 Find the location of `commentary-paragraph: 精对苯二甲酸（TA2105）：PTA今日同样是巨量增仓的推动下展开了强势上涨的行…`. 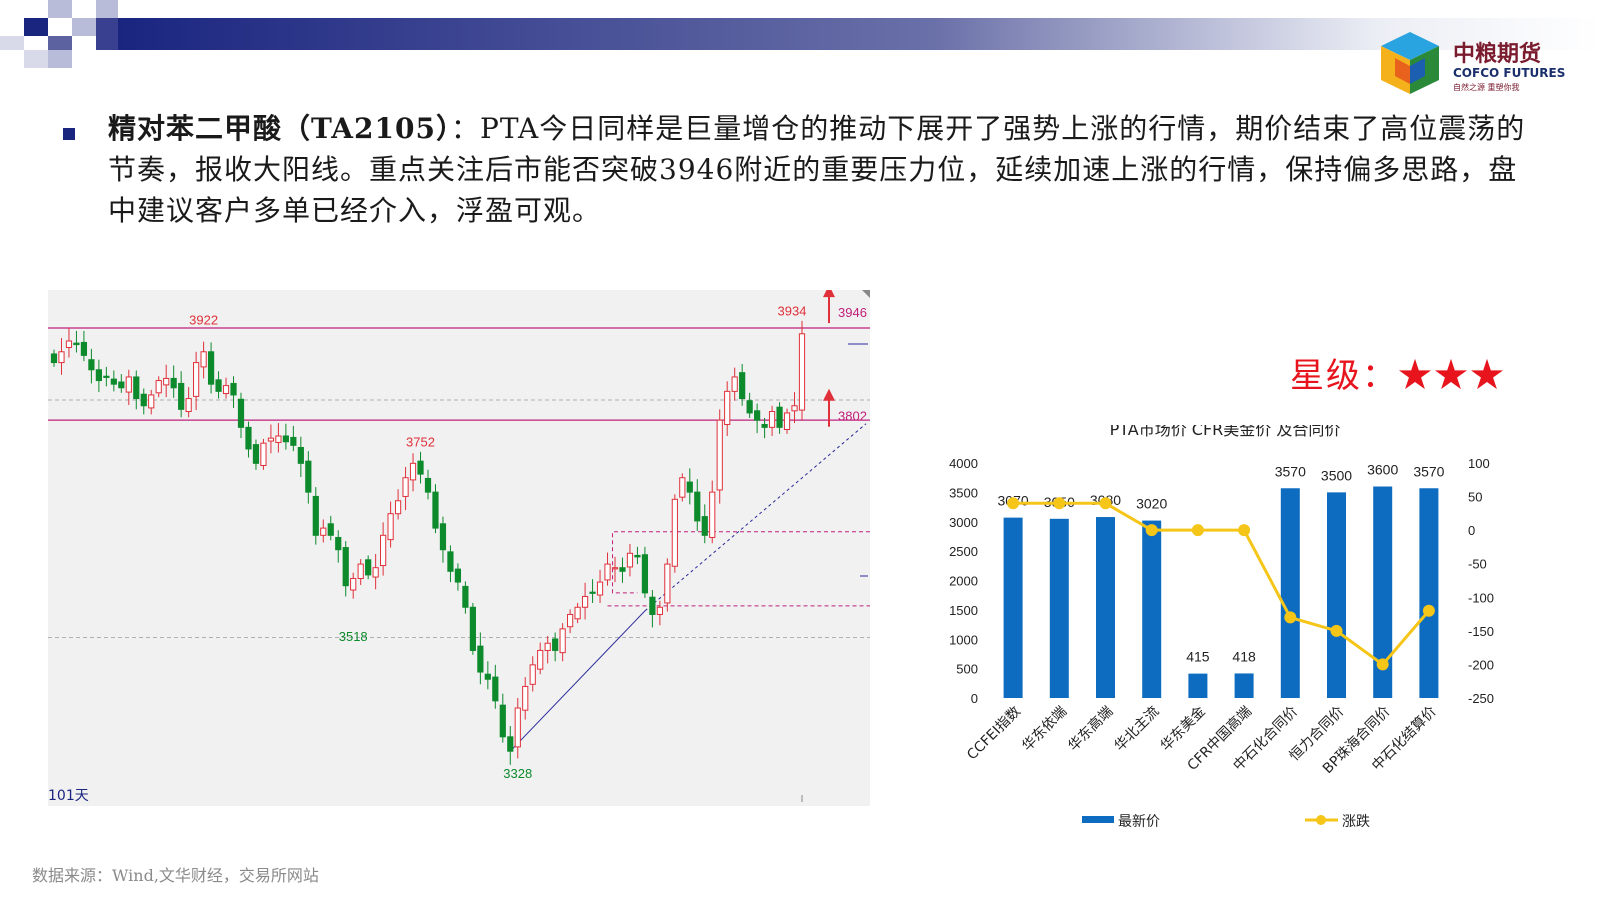

commentary-paragraph: 精对苯二甲酸（TA2105）：PTA今日同样是巨量增仓的推动下展开了强势上涨的行… is located at coordinates (823, 169).